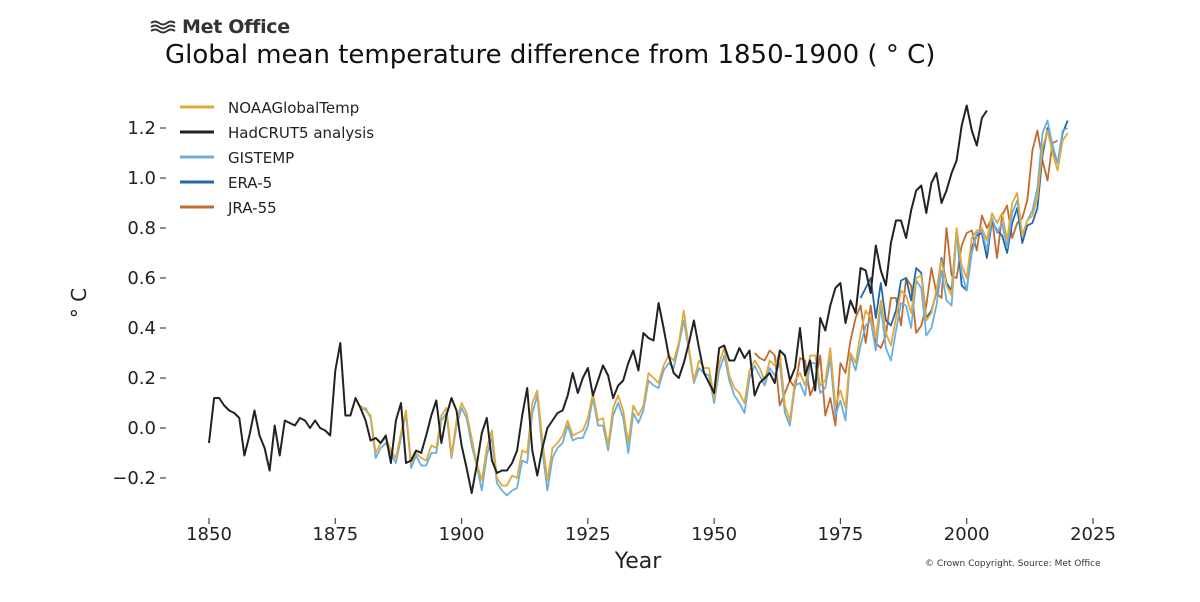 This screenshot has width=1200, height=602. Describe the element at coordinates (967, 534) in the screenshot. I see `x-tick-label: 2000` at that location.